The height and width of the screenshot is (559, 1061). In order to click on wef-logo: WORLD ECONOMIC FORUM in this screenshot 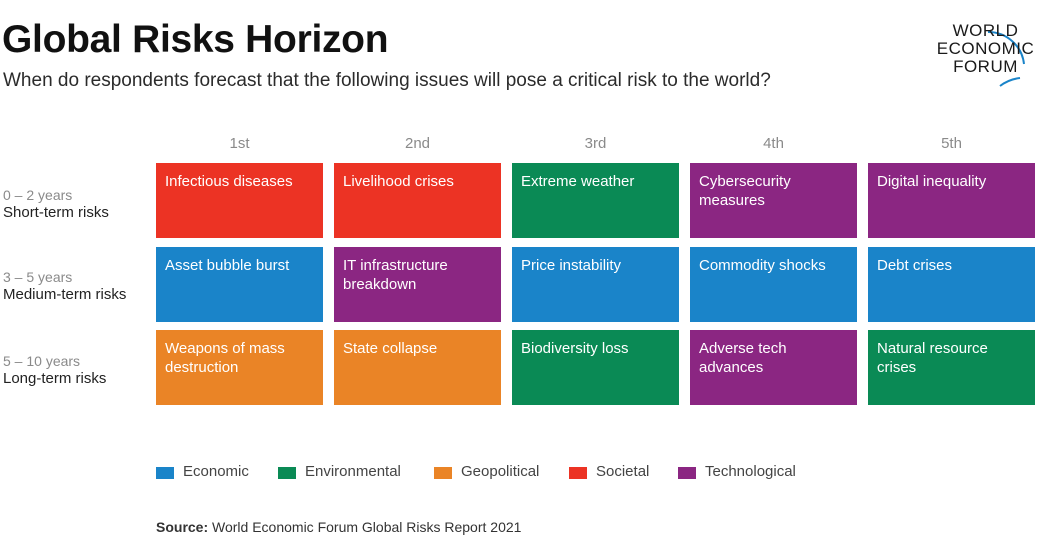, I will do `click(985, 55)`.